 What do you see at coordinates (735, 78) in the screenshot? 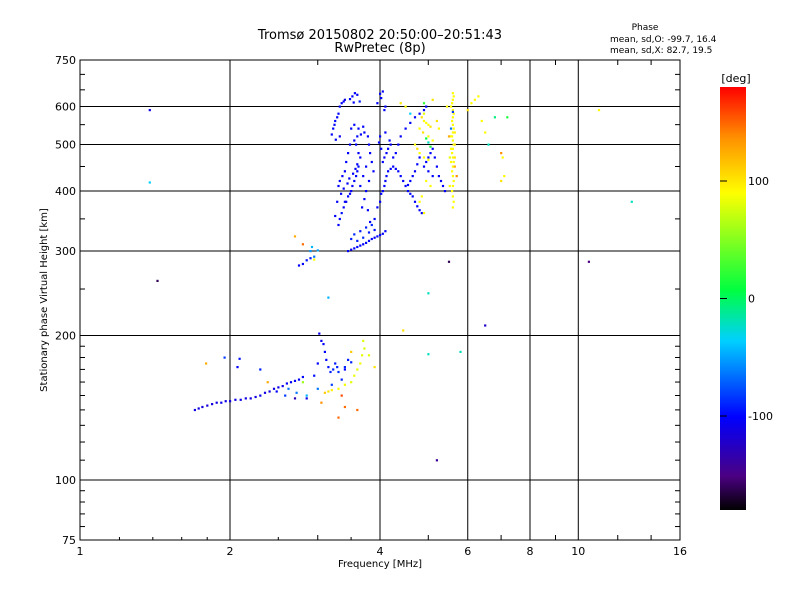
I see `colorbar-title: [deg]` at bounding box center [735, 78].